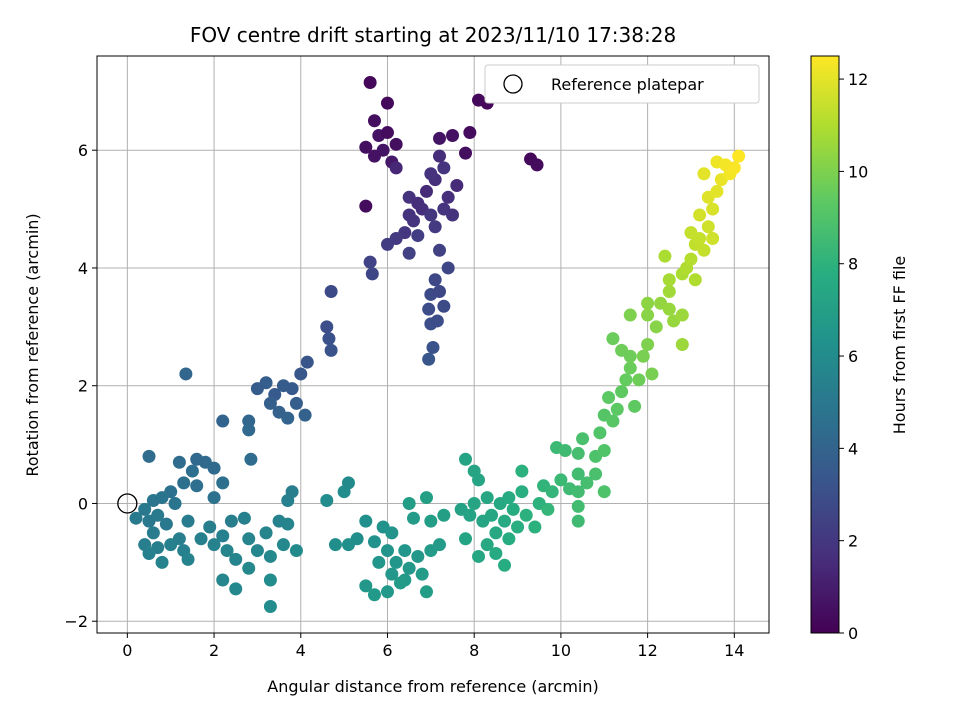  I want to click on colorbar-tick-label: 4, so click(853, 448).